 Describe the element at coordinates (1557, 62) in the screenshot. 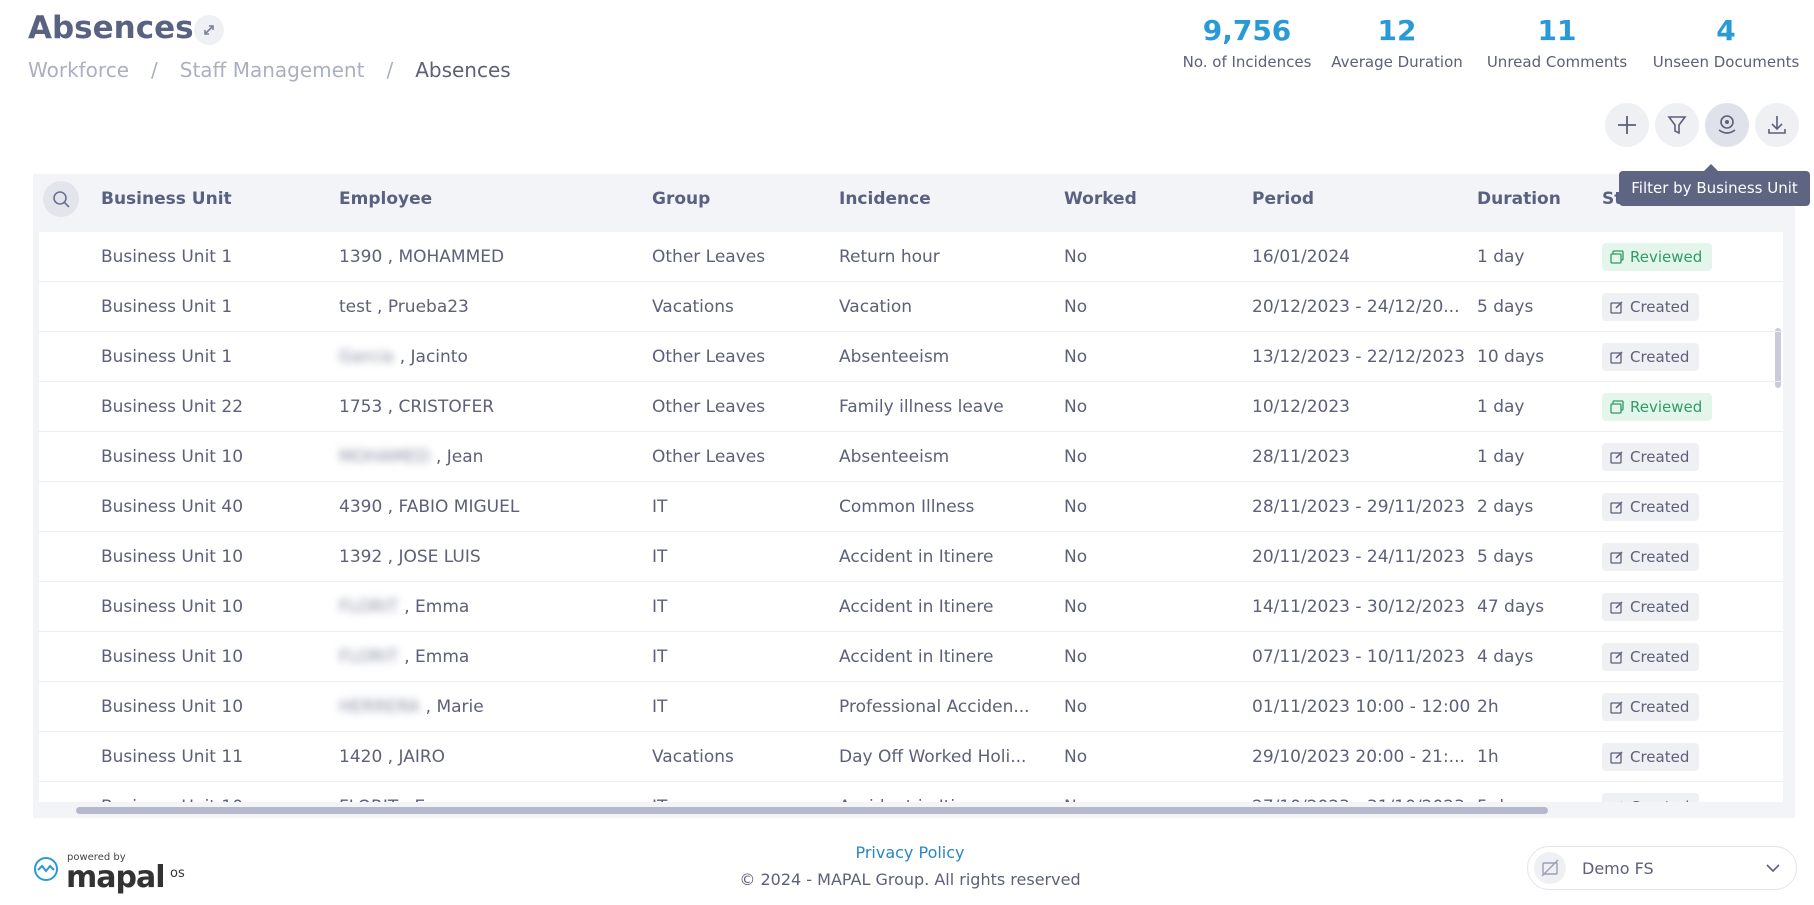

I see `stat-label: Unread Comments` at that location.